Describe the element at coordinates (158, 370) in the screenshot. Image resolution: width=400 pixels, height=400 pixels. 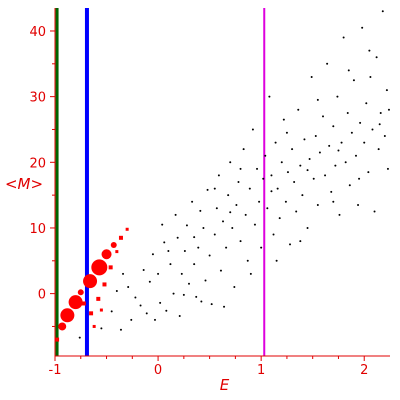
I see `x-tick-label: 0` at that location.